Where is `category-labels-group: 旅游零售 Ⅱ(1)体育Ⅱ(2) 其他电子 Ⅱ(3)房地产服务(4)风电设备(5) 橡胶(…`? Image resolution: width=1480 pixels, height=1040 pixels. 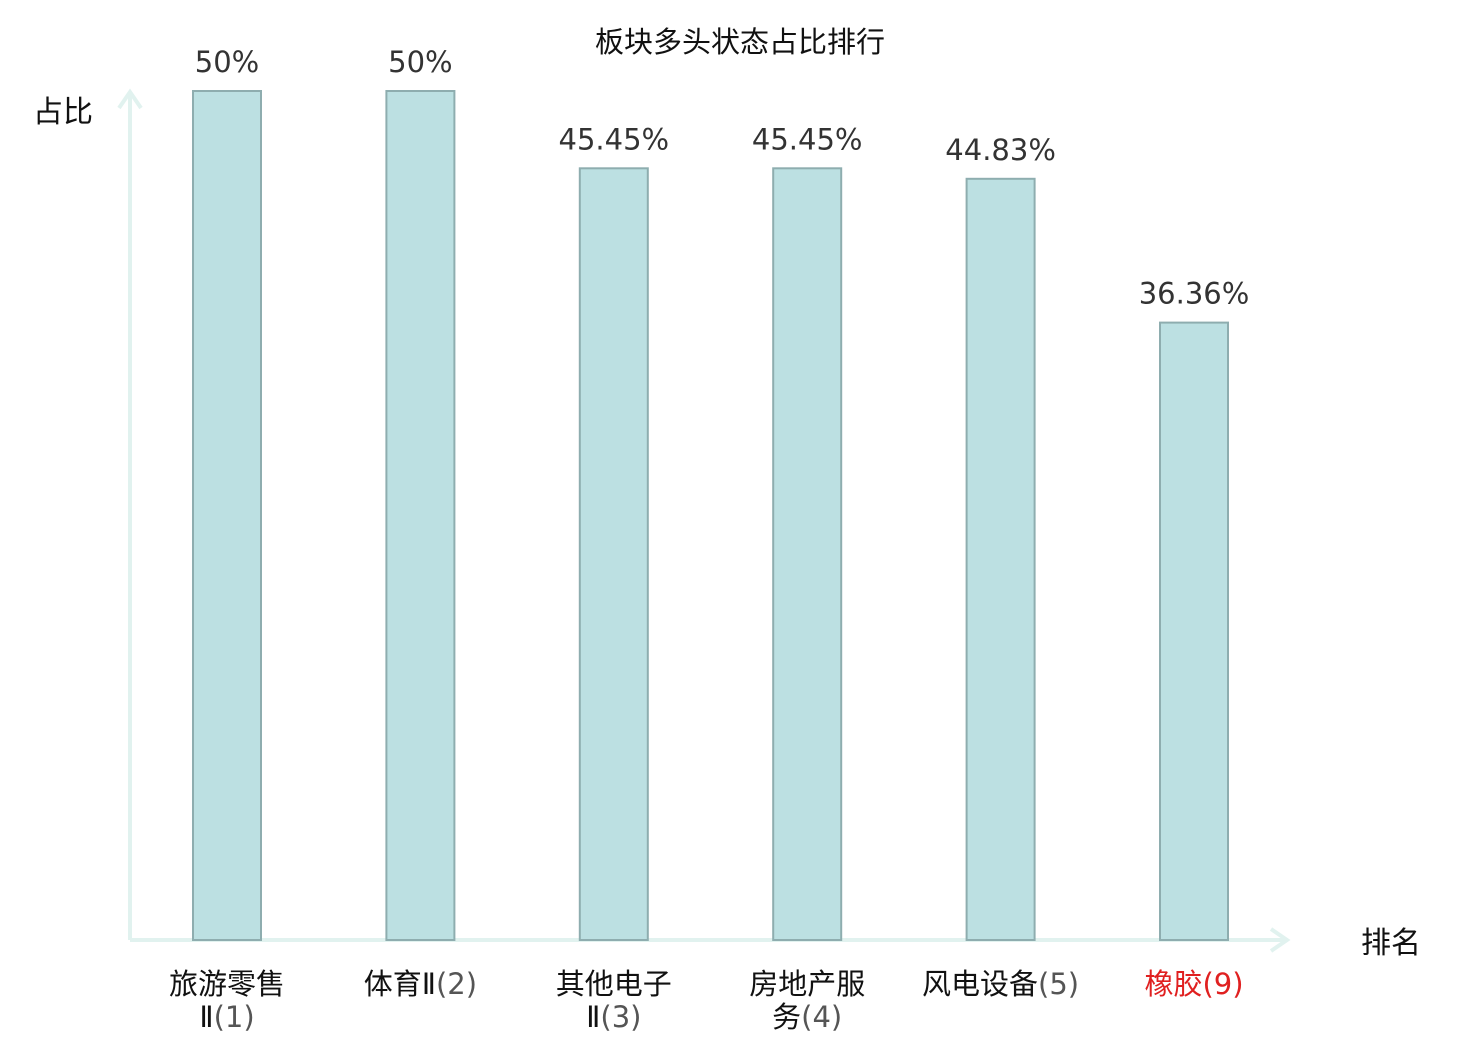
category-labels-group: 旅游零售 Ⅱ(1)体育Ⅱ(2) 其他电子 Ⅱ(3)房地产服务(4)风电设备(5) 橡胶(… is located at coordinates (706, 1000).